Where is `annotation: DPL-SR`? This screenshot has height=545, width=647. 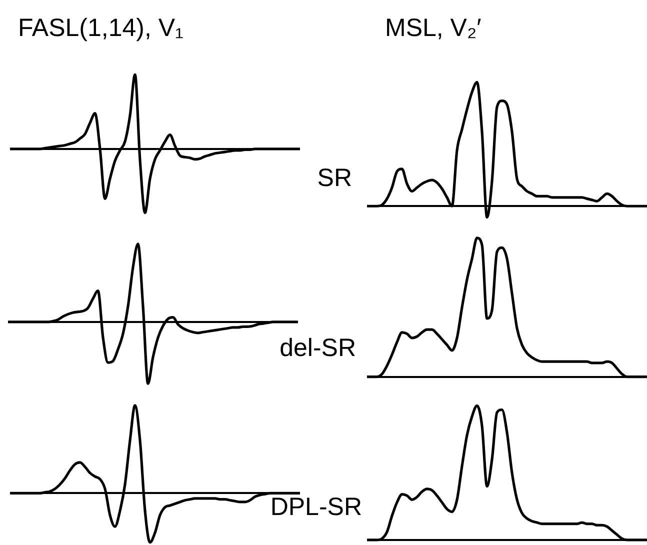 annotation: DPL-SR is located at coordinates (315, 507).